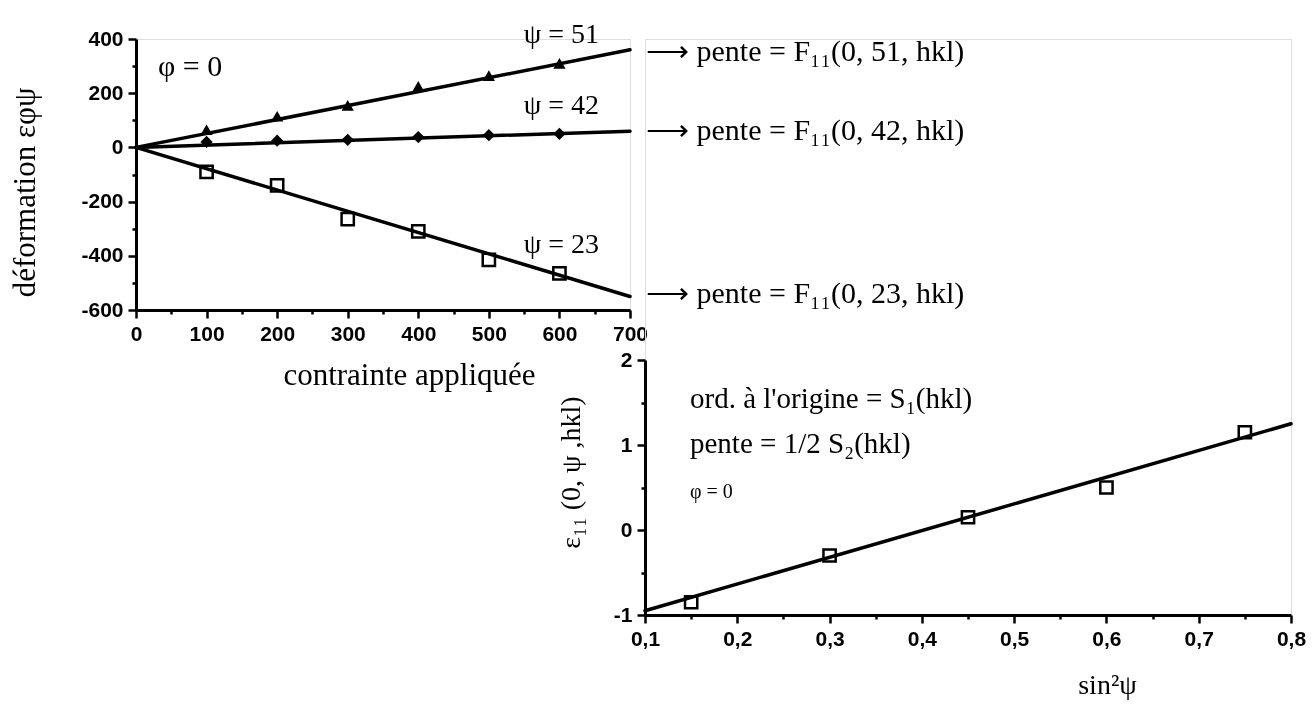  I want to click on annotation: pente = 1/2 S₂(hkl), so click(800, 443).